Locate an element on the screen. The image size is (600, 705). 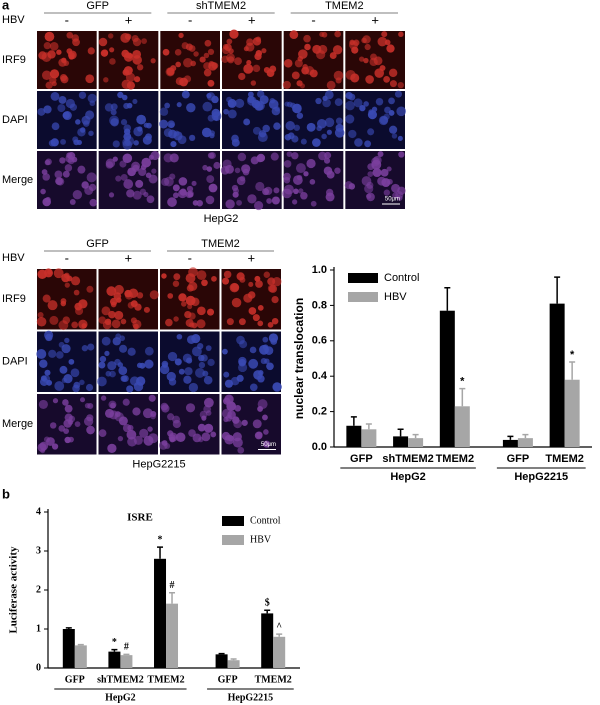
significance-marker: $ is located at coordinates (267, 603).